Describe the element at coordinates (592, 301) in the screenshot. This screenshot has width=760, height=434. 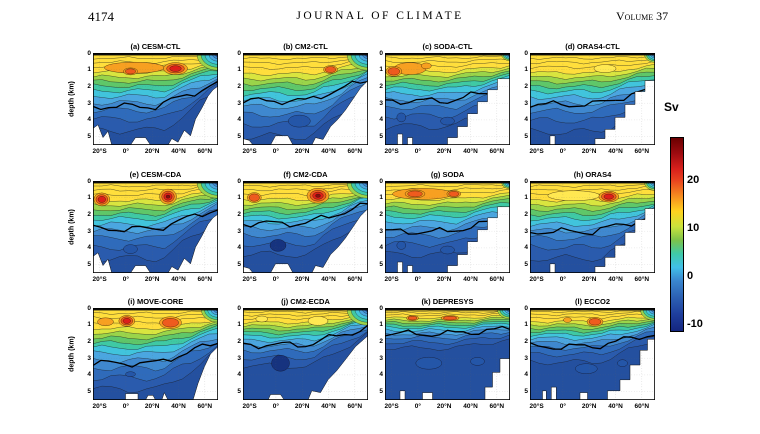
I see `panel-title-l: (l) ECCO2` at that location.